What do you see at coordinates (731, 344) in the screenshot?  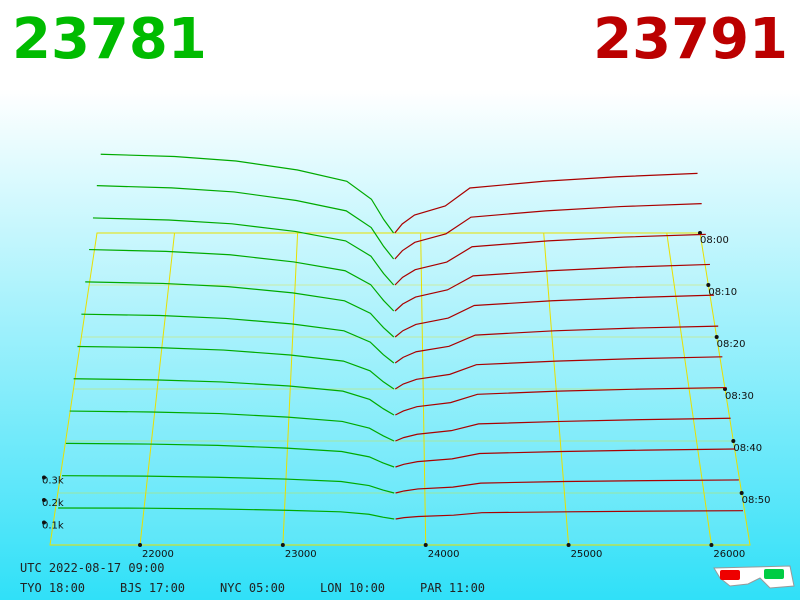 I see `time-tick-label: 08:20` at bounding box center [731, 344].